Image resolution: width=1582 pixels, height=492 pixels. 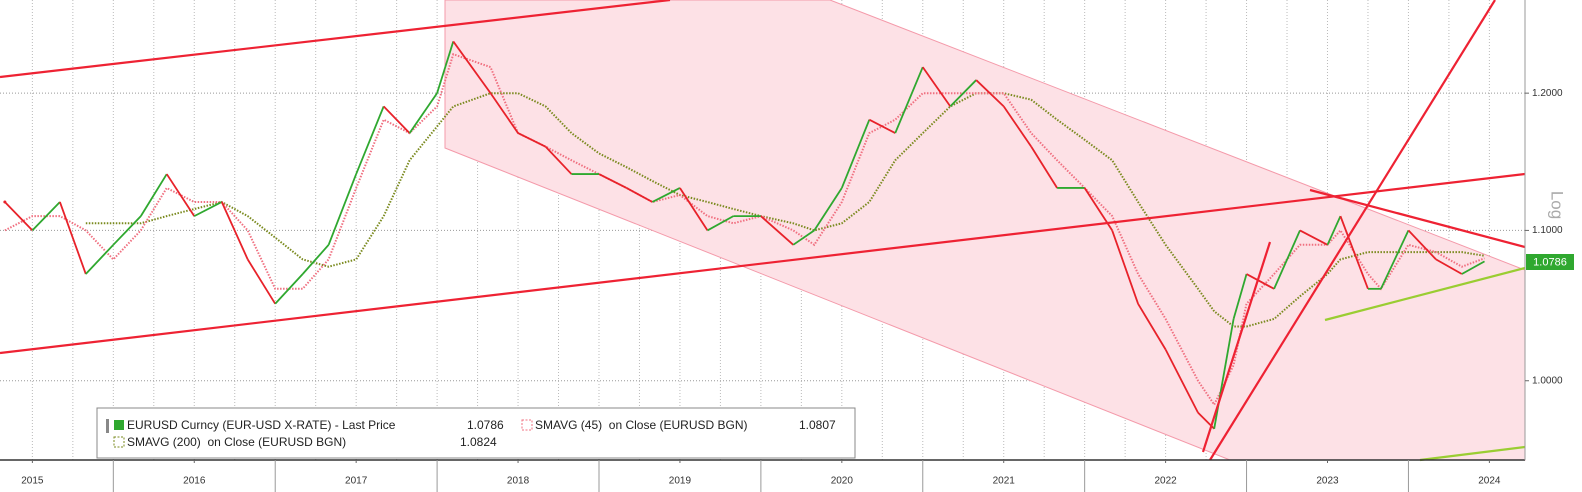 I want to click on x-tick-label: 2022, so click(x=1165, y=481).